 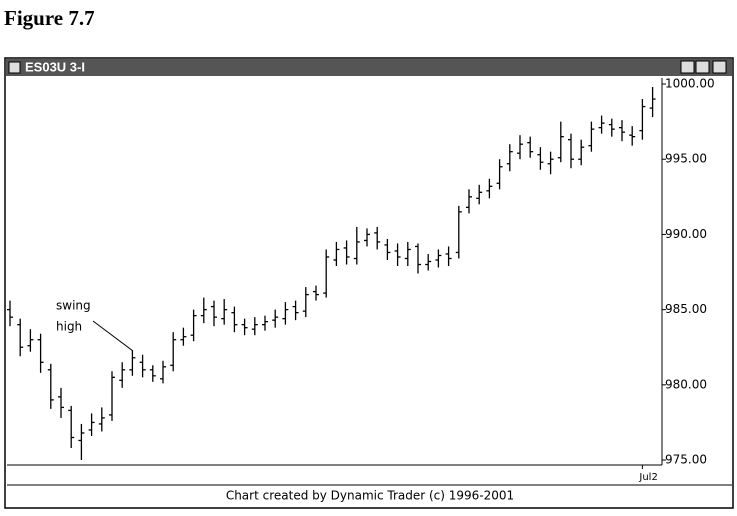 What do you see at coordinates (647, 477) in the screenshot?
I see `x-tick-label: Jul2` at bounding box center [647, 477].